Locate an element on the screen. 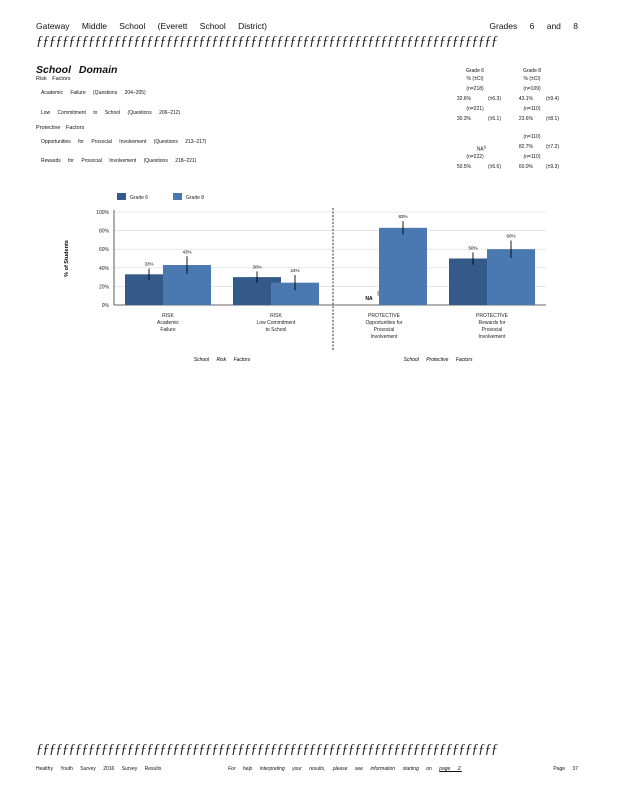  col-sub-grade6: % (±CI) is located at coordinates (475, 79).